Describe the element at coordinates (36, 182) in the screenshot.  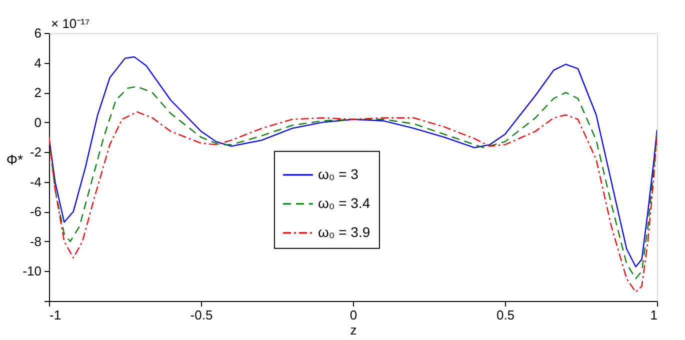
I see `y-tick-label: -4` at that location.